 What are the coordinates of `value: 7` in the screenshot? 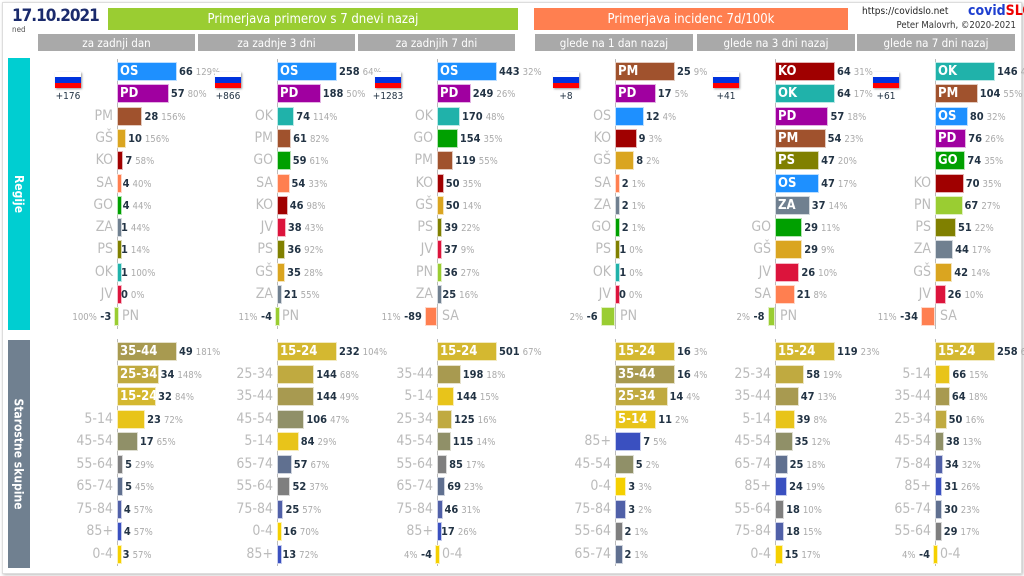 It's located at (647, 441).